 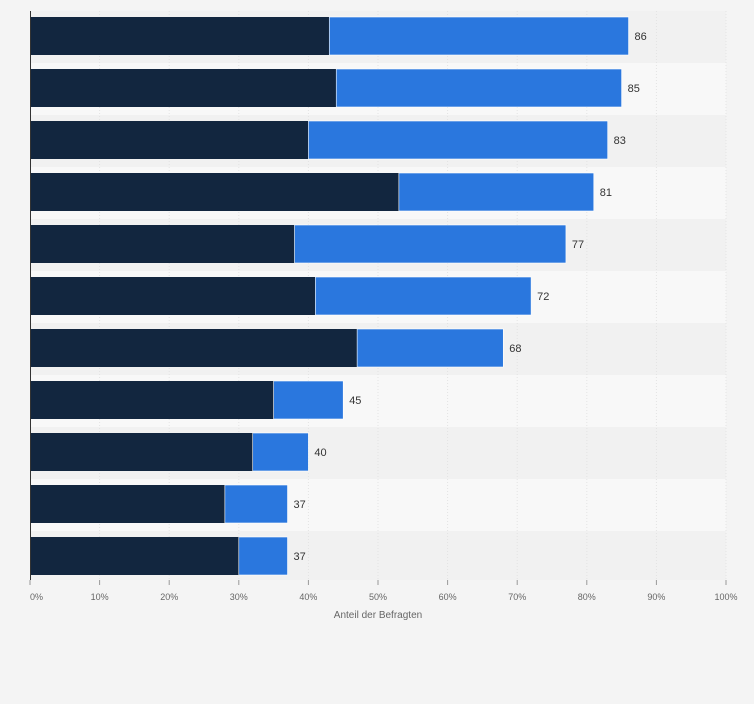 I want to click on bar-value-label: 68, so click(x=515, y=349).